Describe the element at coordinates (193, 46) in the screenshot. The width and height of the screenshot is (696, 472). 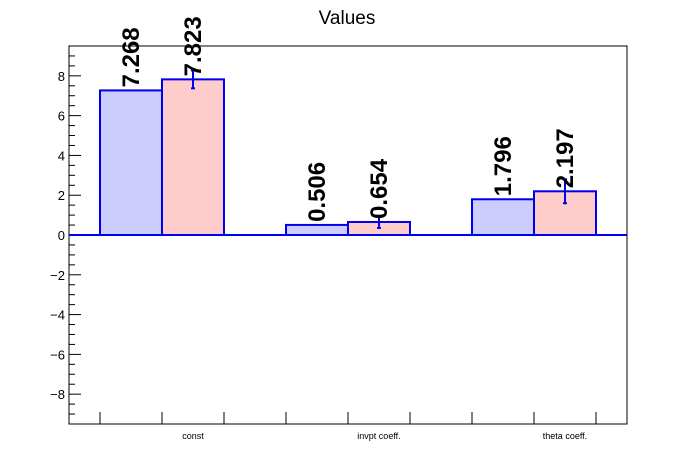
I see `value-label: 7.823` at that location.